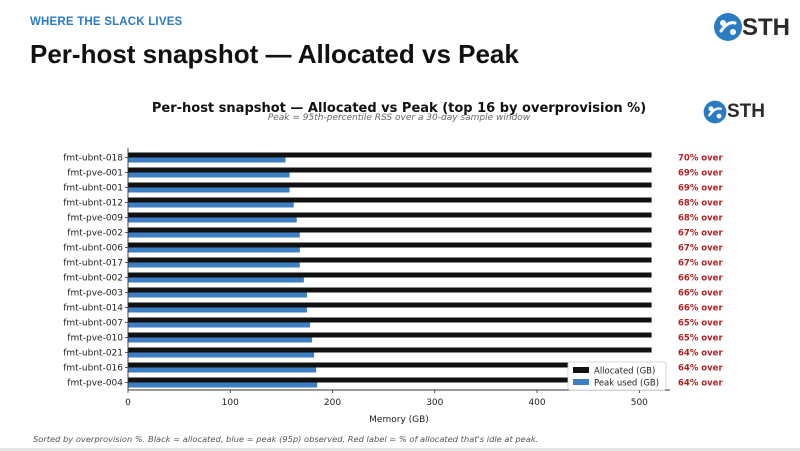 This screenshot has height=451, width=800. I want to click on logo-mark-icon, so click(728, 27).